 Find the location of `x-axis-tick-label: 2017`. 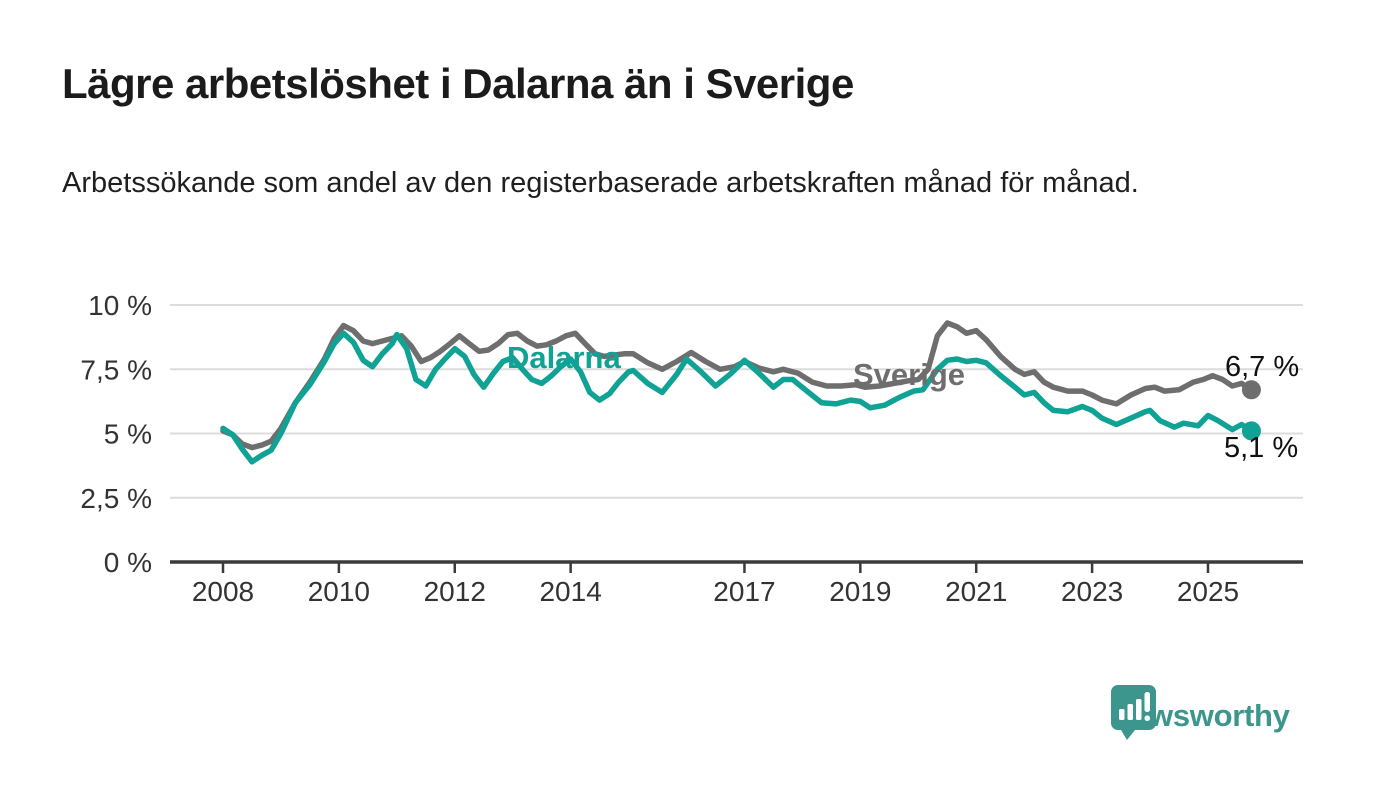

x-axis-tick-label: 2017 is located at coordinates (744, 591).